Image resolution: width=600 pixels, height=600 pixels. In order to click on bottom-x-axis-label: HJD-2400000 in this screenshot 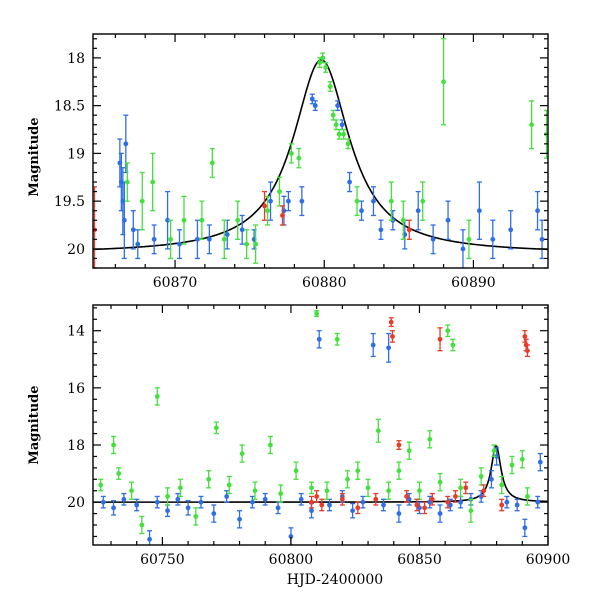, I will do `click(335, 580)`.